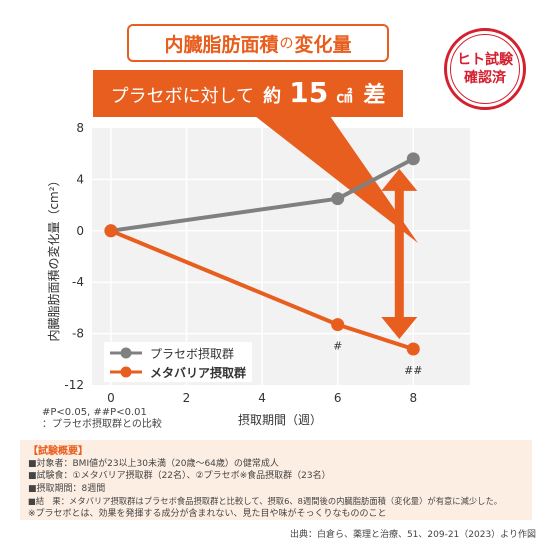  Describe the element at coordinates (187, 398) in the screenshot. I see `x-tick-label: 2` at that location.